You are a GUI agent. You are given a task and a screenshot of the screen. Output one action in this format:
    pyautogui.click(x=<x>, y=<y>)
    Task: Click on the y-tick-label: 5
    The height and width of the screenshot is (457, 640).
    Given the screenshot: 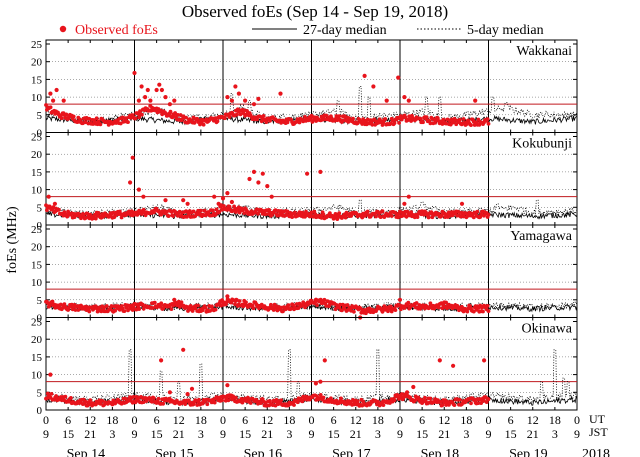 What is the action you would take?
    pyautogui.click(x=40, y=208)
    